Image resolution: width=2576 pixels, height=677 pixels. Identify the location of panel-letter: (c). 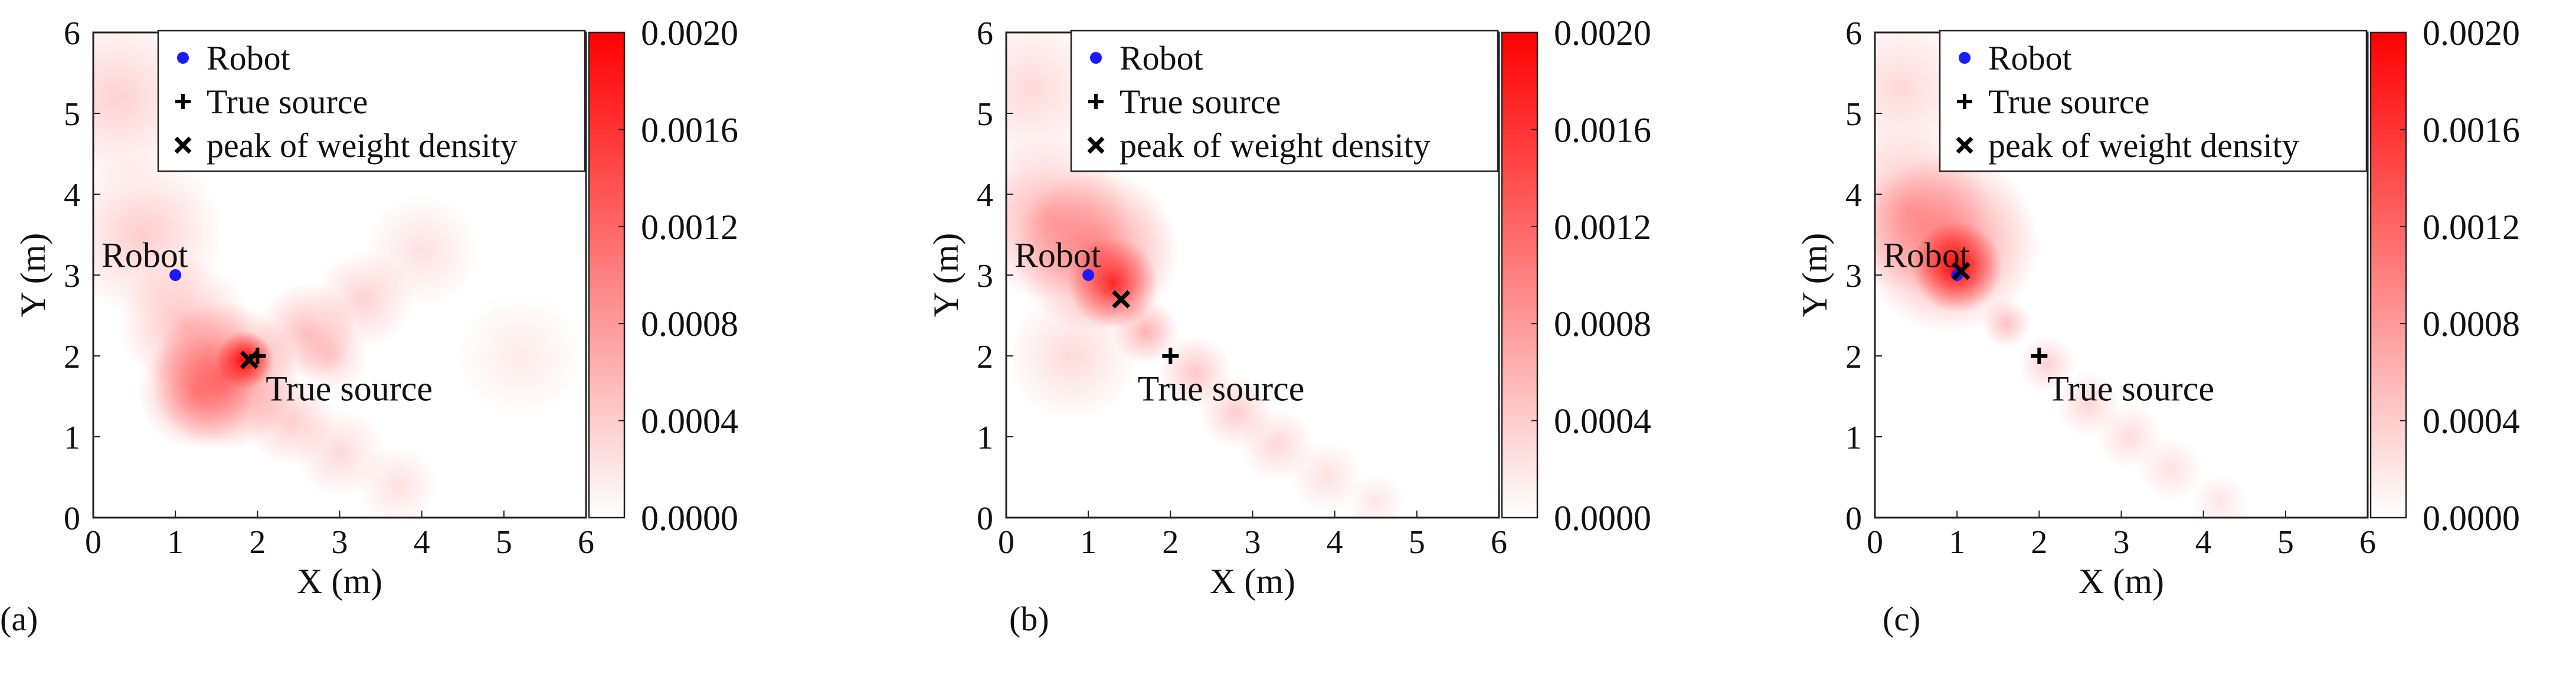
(1902, 619).